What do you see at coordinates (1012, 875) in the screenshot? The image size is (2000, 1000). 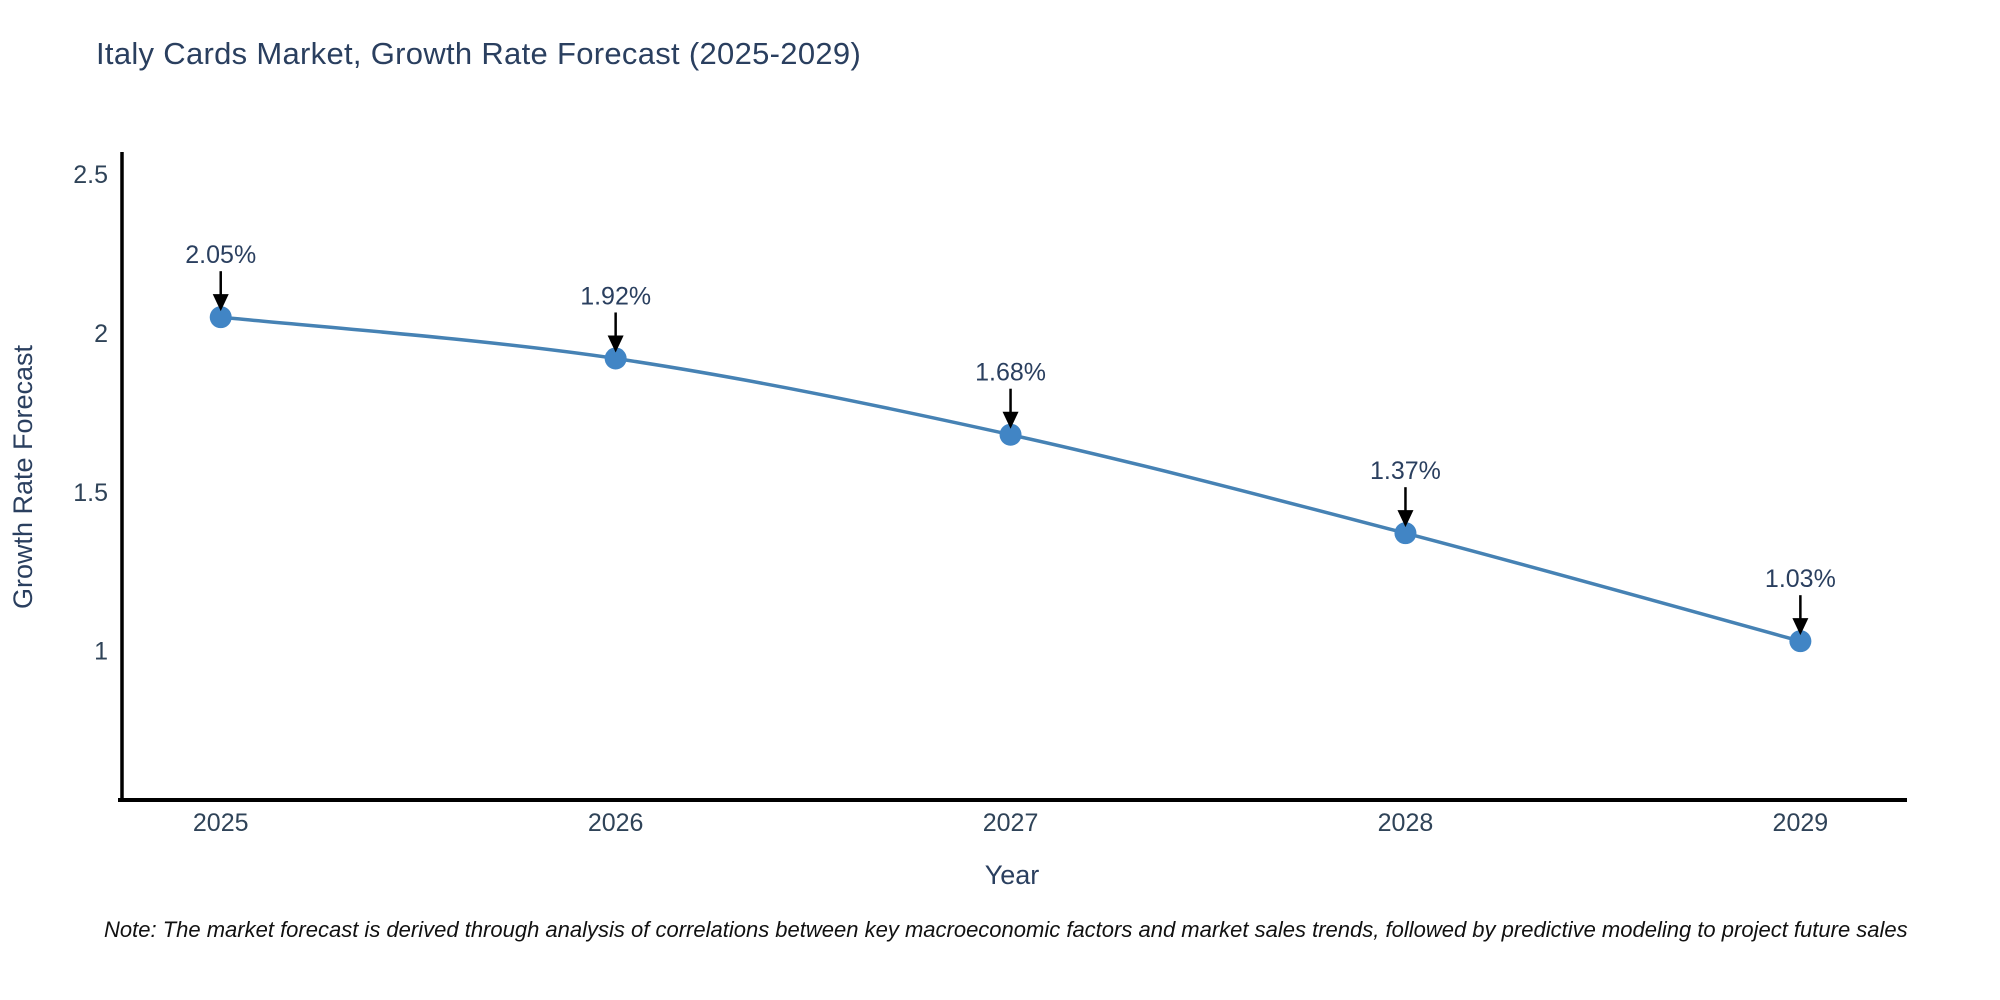 I see `x-axis-title: Year` at bounding box center [1012, 875].